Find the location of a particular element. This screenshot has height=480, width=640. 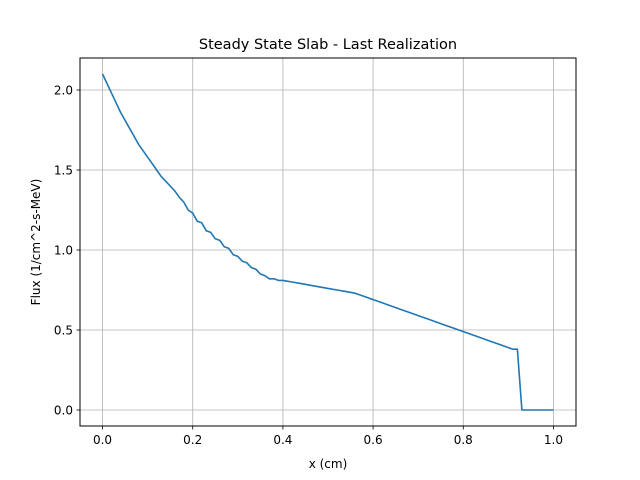

y-axis-ticks: 0.0 0.5 1.0 1.5 2.0 is located at coordinates (67, 251).